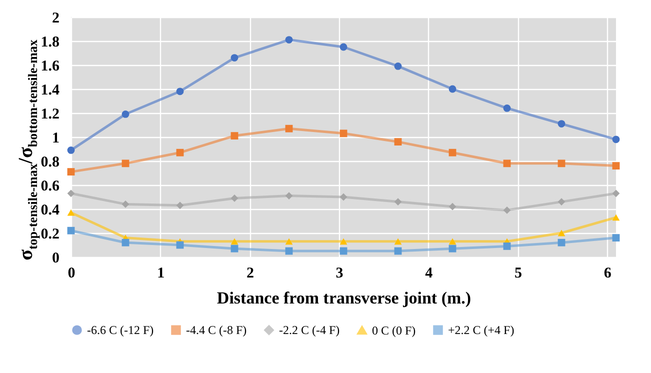 This screenshot has width=651, height=373. What do you see at coordinates (429, 274) in the screenshot?
I see `x-tick-label: 4` at bounding box center [429, 274].